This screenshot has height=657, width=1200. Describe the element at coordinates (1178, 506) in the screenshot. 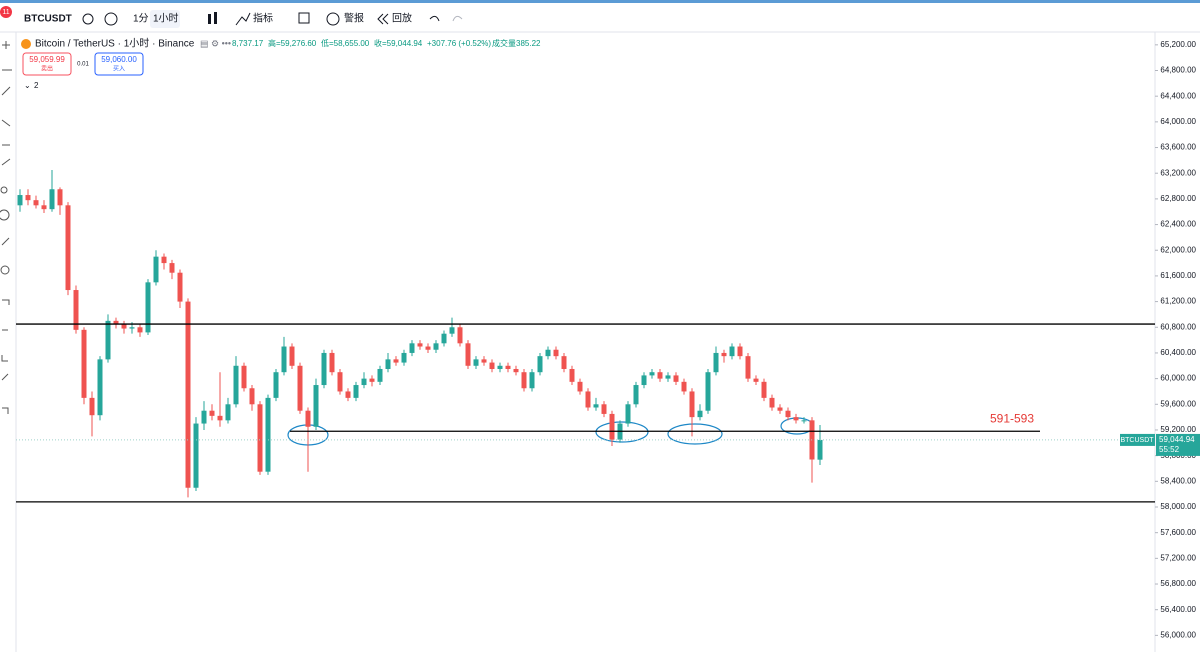

I see `y-tick-label: 58,000.00` at that location.